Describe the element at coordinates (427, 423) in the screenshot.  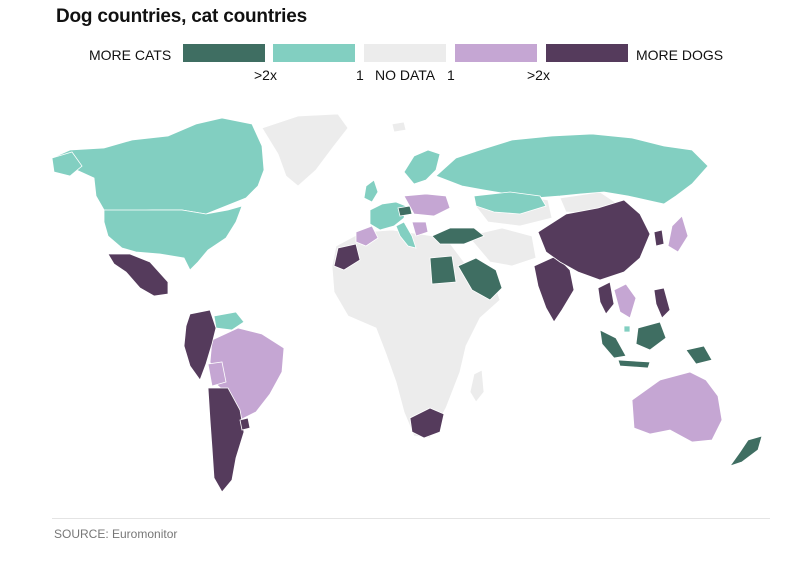
I see `south-africa` at that location.